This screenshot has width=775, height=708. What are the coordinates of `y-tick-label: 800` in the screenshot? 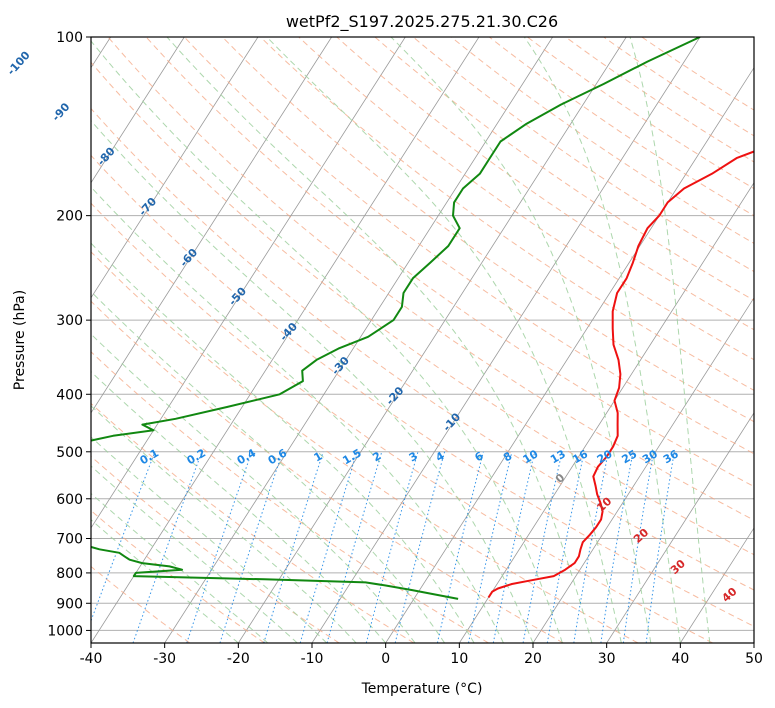 It's located at (69, 574).